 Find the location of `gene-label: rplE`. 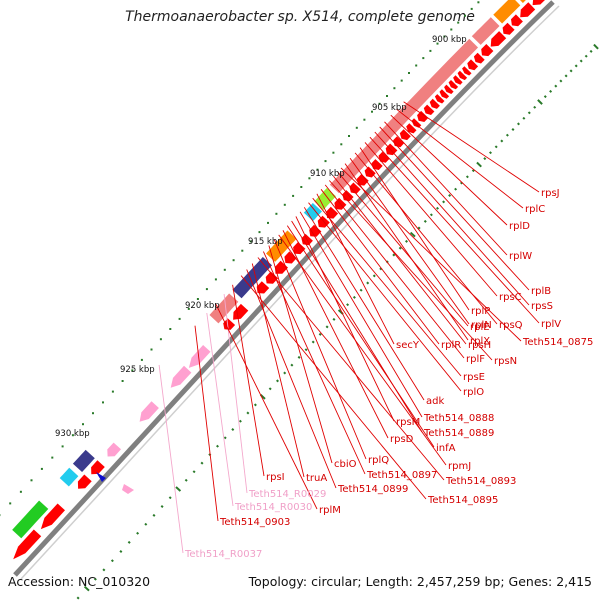

gene-label: rplE is located at coordinates (480, 327).